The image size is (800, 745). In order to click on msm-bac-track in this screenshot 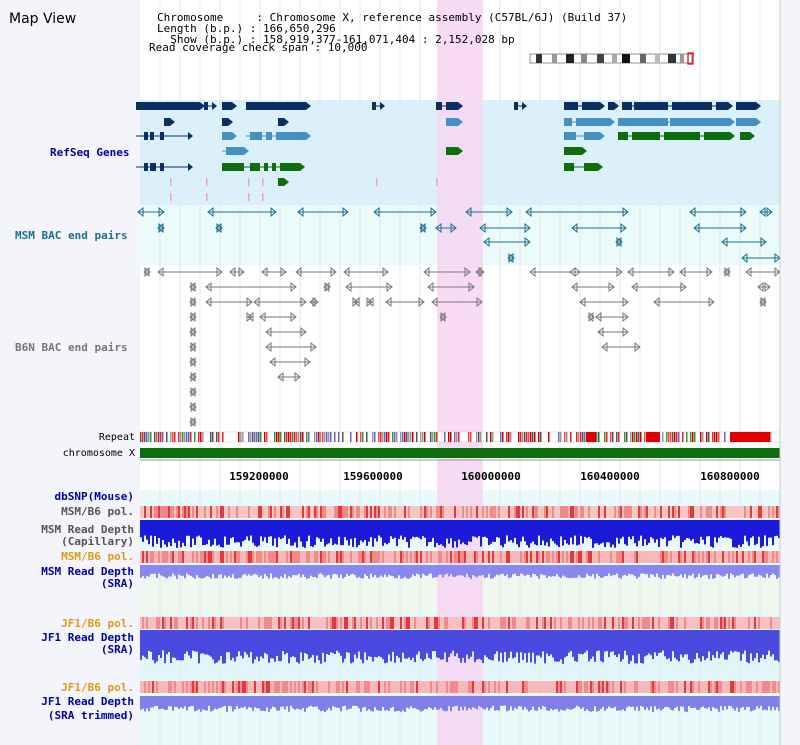, I will do `click(459, 235)`.